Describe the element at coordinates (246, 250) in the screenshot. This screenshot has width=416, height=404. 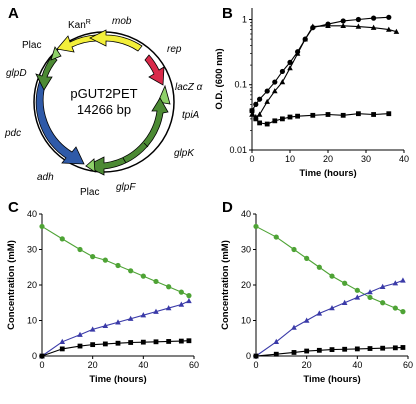
I see `y-tick-label: 30` at that location.